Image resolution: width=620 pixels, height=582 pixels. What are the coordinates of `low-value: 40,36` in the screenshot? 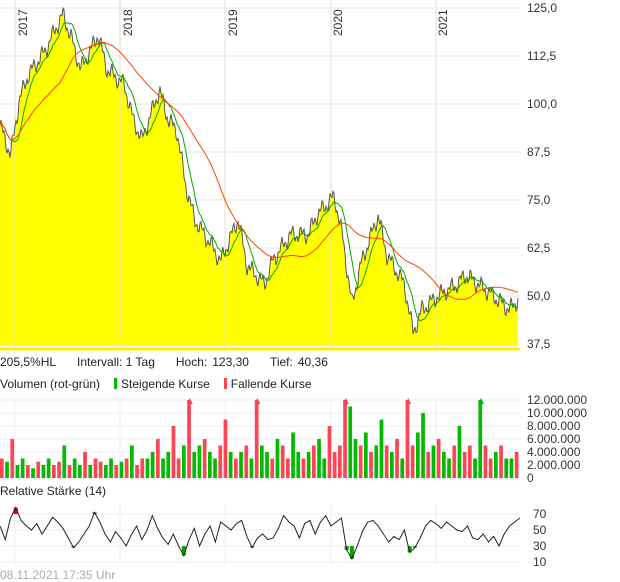 It's located at (312, 362).